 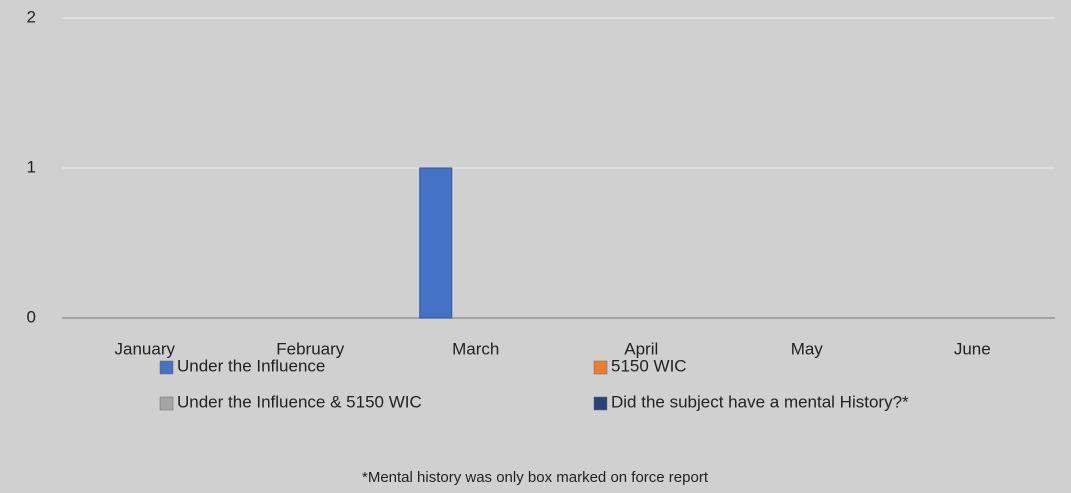 I want to click on y-tick-label: 1, so click(x=31, y=166).